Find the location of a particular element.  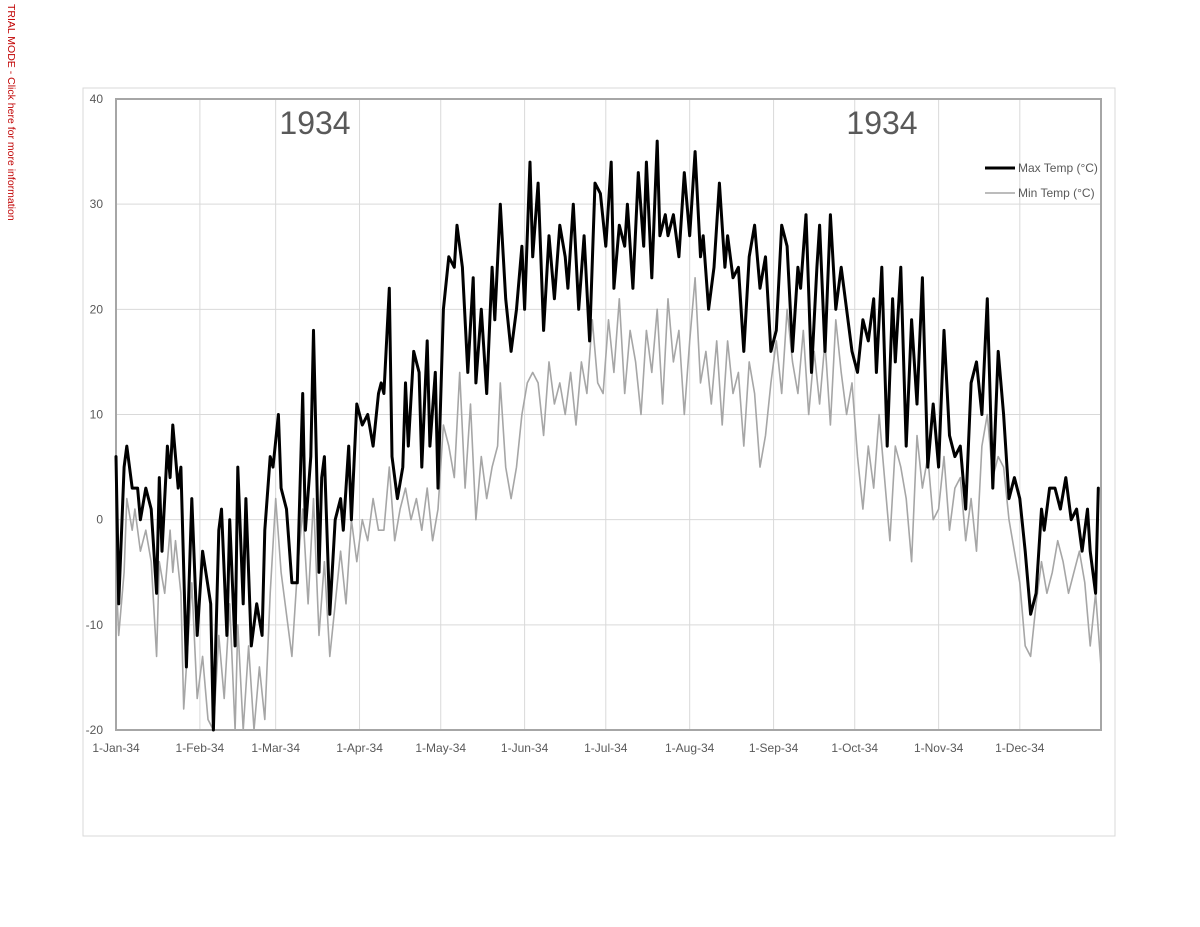

y-tick-label: 30 is located at coordinates (97, 204).